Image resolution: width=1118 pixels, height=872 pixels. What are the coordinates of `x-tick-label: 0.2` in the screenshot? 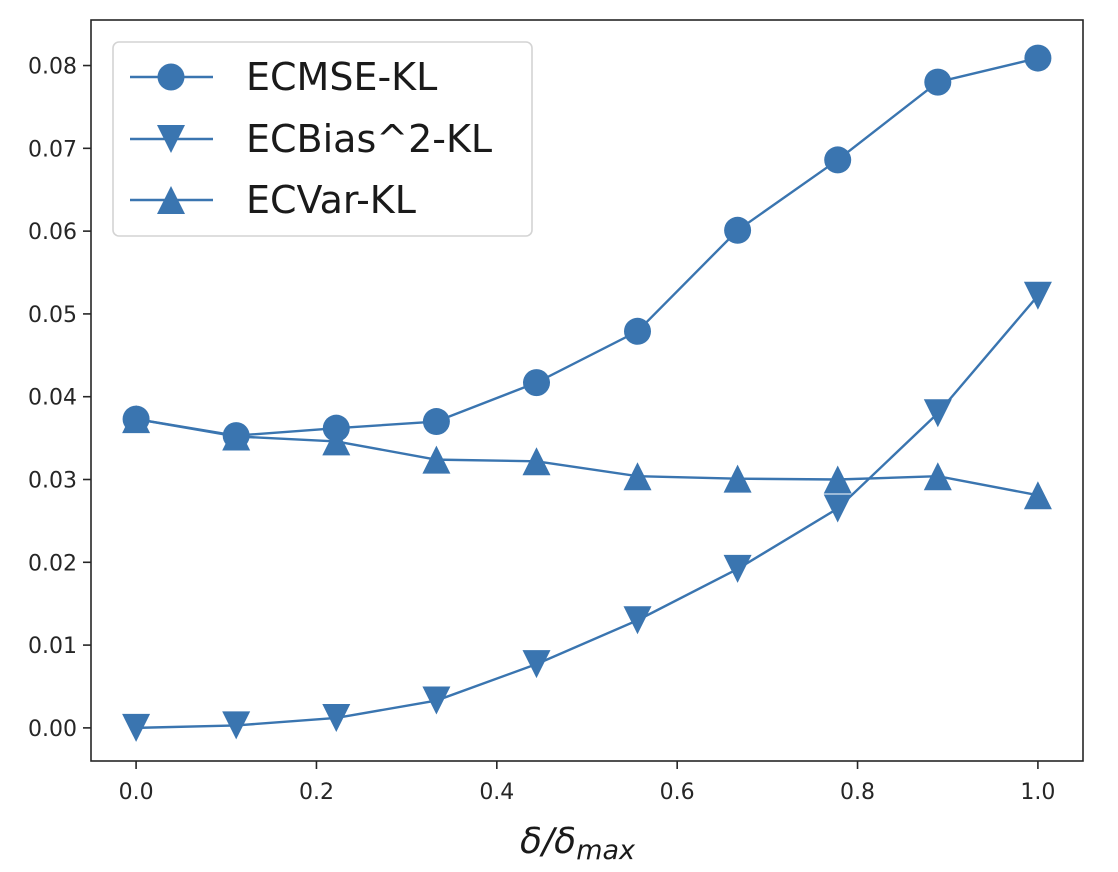 It's located at (316, 792).